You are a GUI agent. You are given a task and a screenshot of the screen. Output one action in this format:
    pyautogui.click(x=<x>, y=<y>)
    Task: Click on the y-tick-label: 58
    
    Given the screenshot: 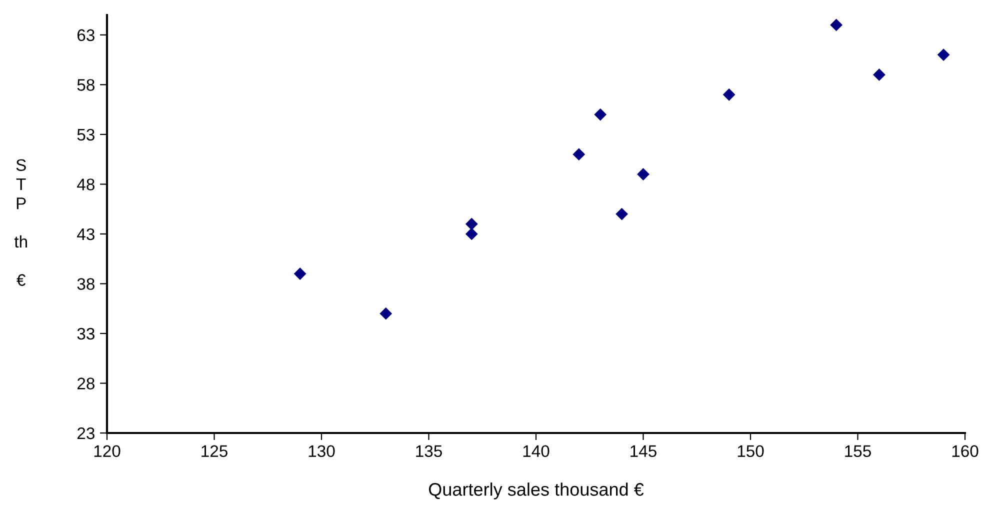 What is the action you would take?
    pyautogui.click(x=85, y=85)
    